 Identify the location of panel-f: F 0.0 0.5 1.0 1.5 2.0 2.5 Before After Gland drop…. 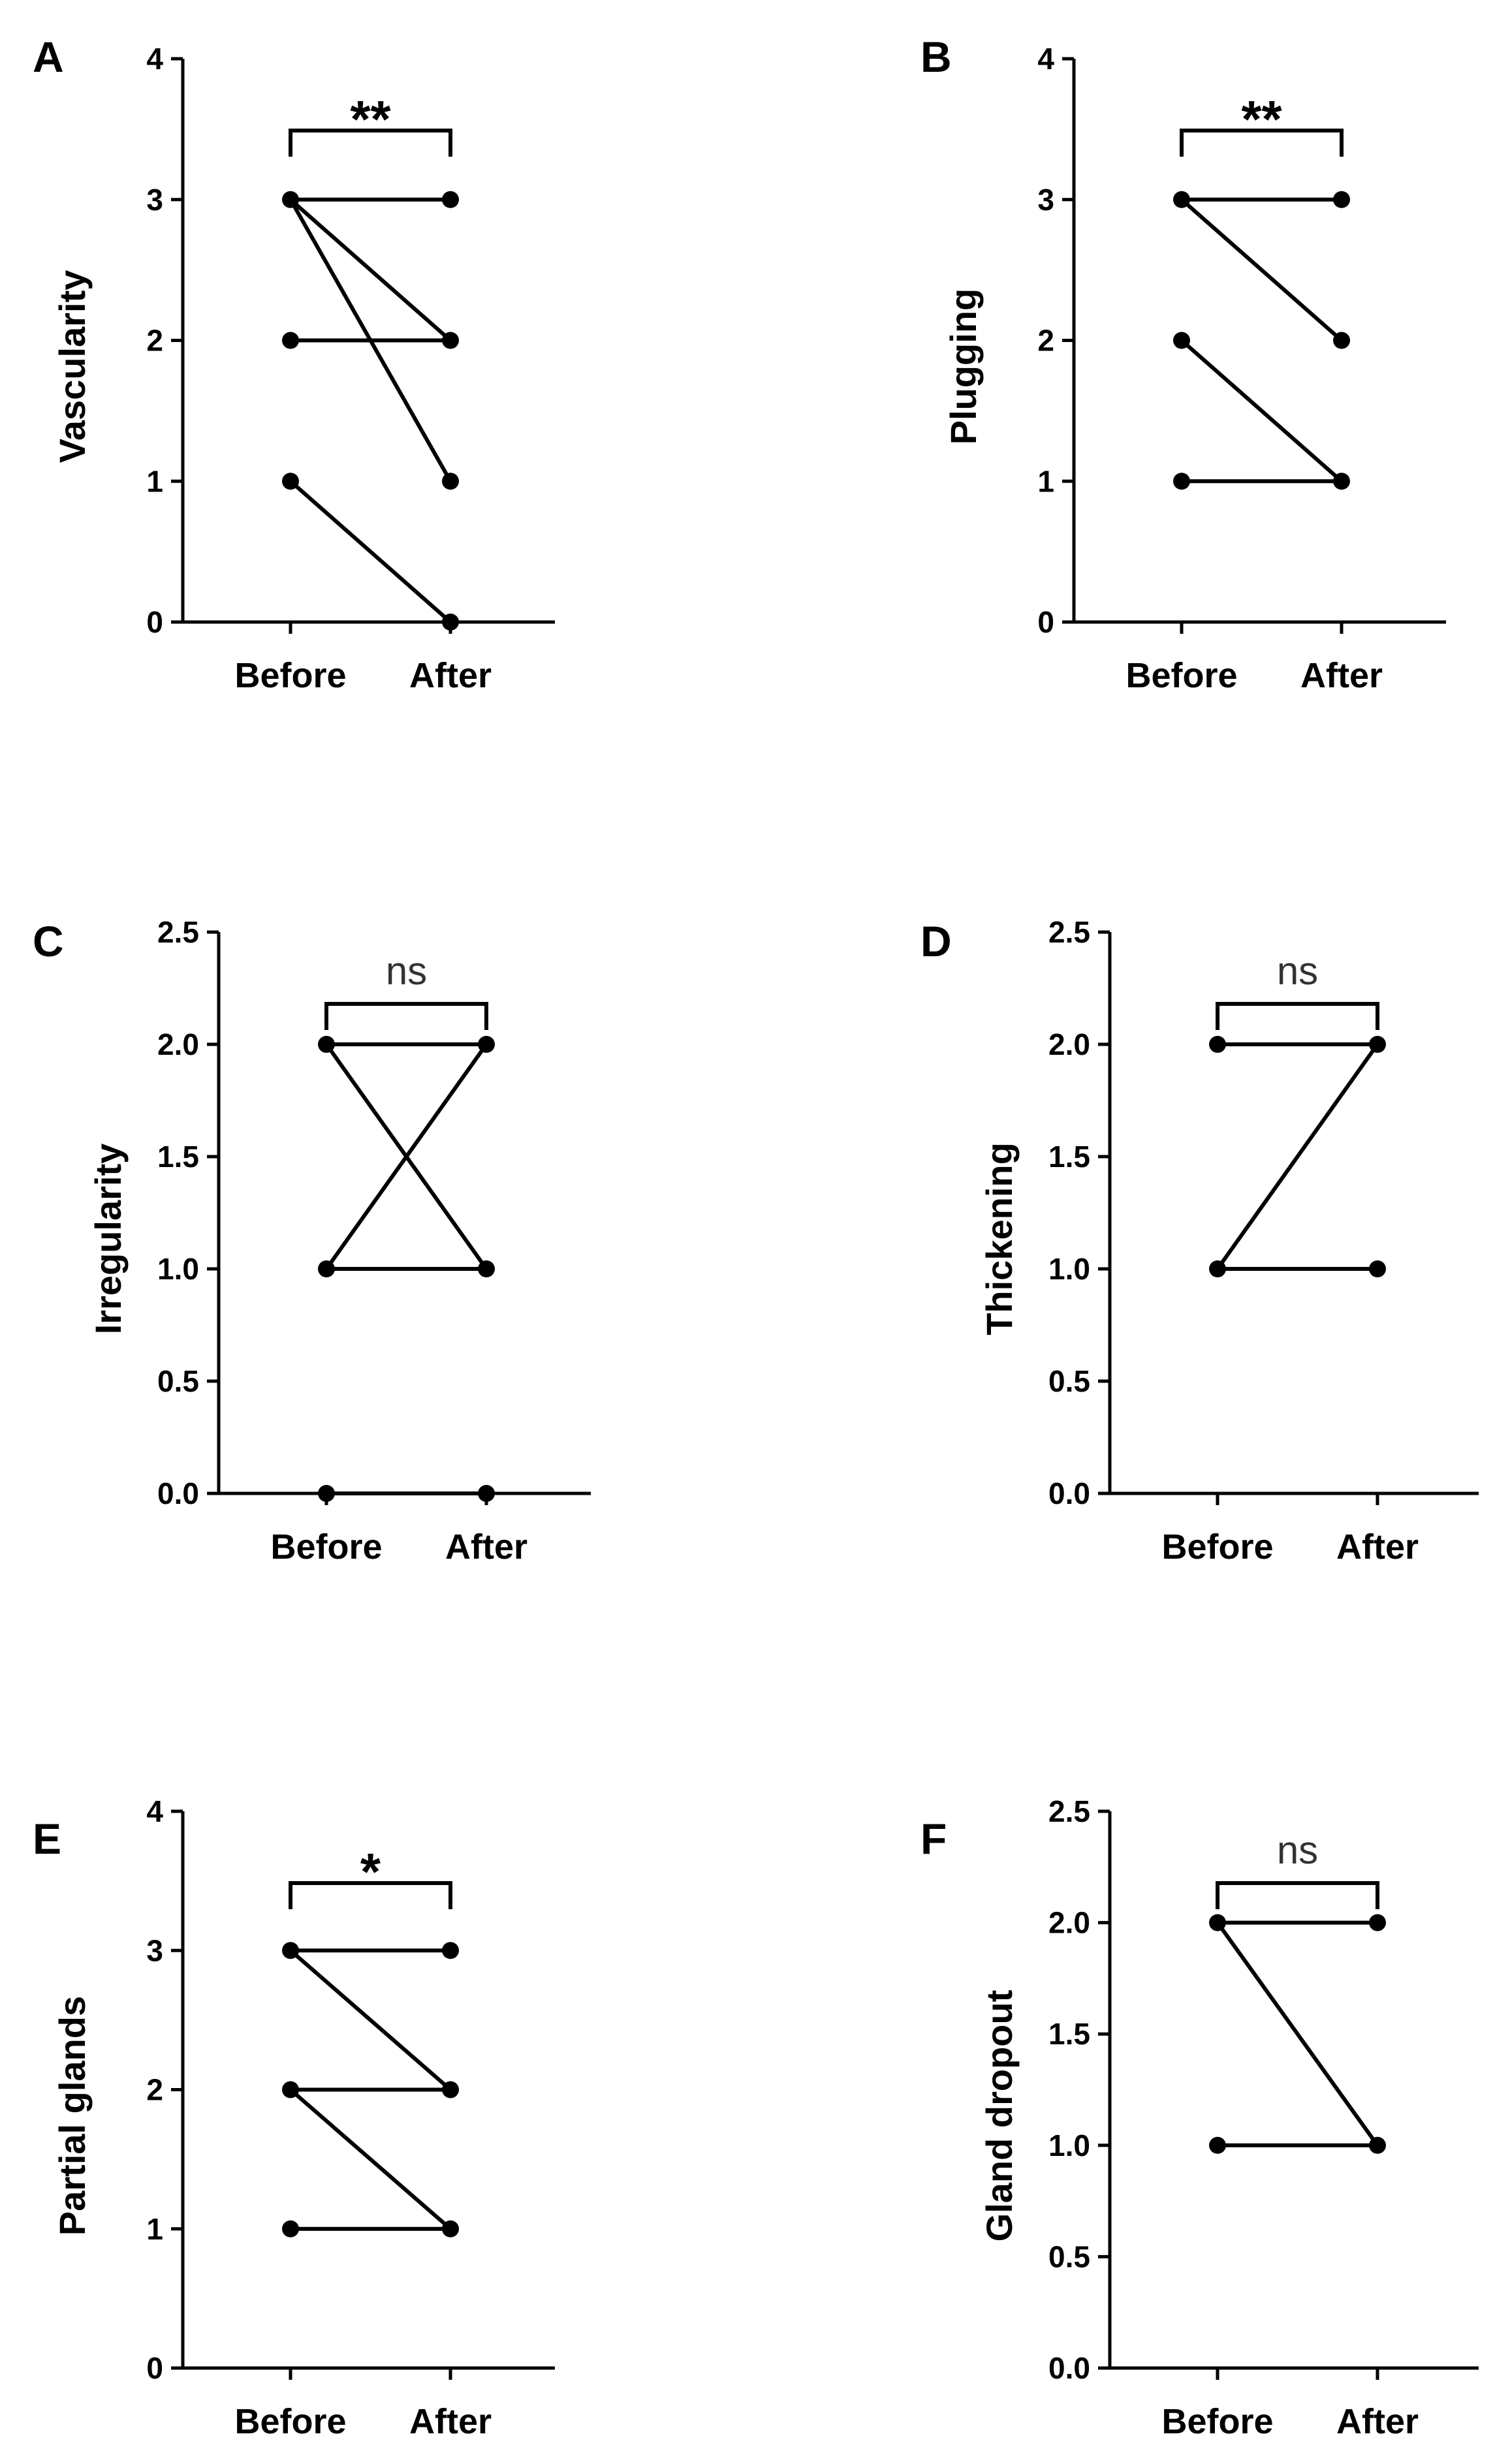
(1199, 2117).